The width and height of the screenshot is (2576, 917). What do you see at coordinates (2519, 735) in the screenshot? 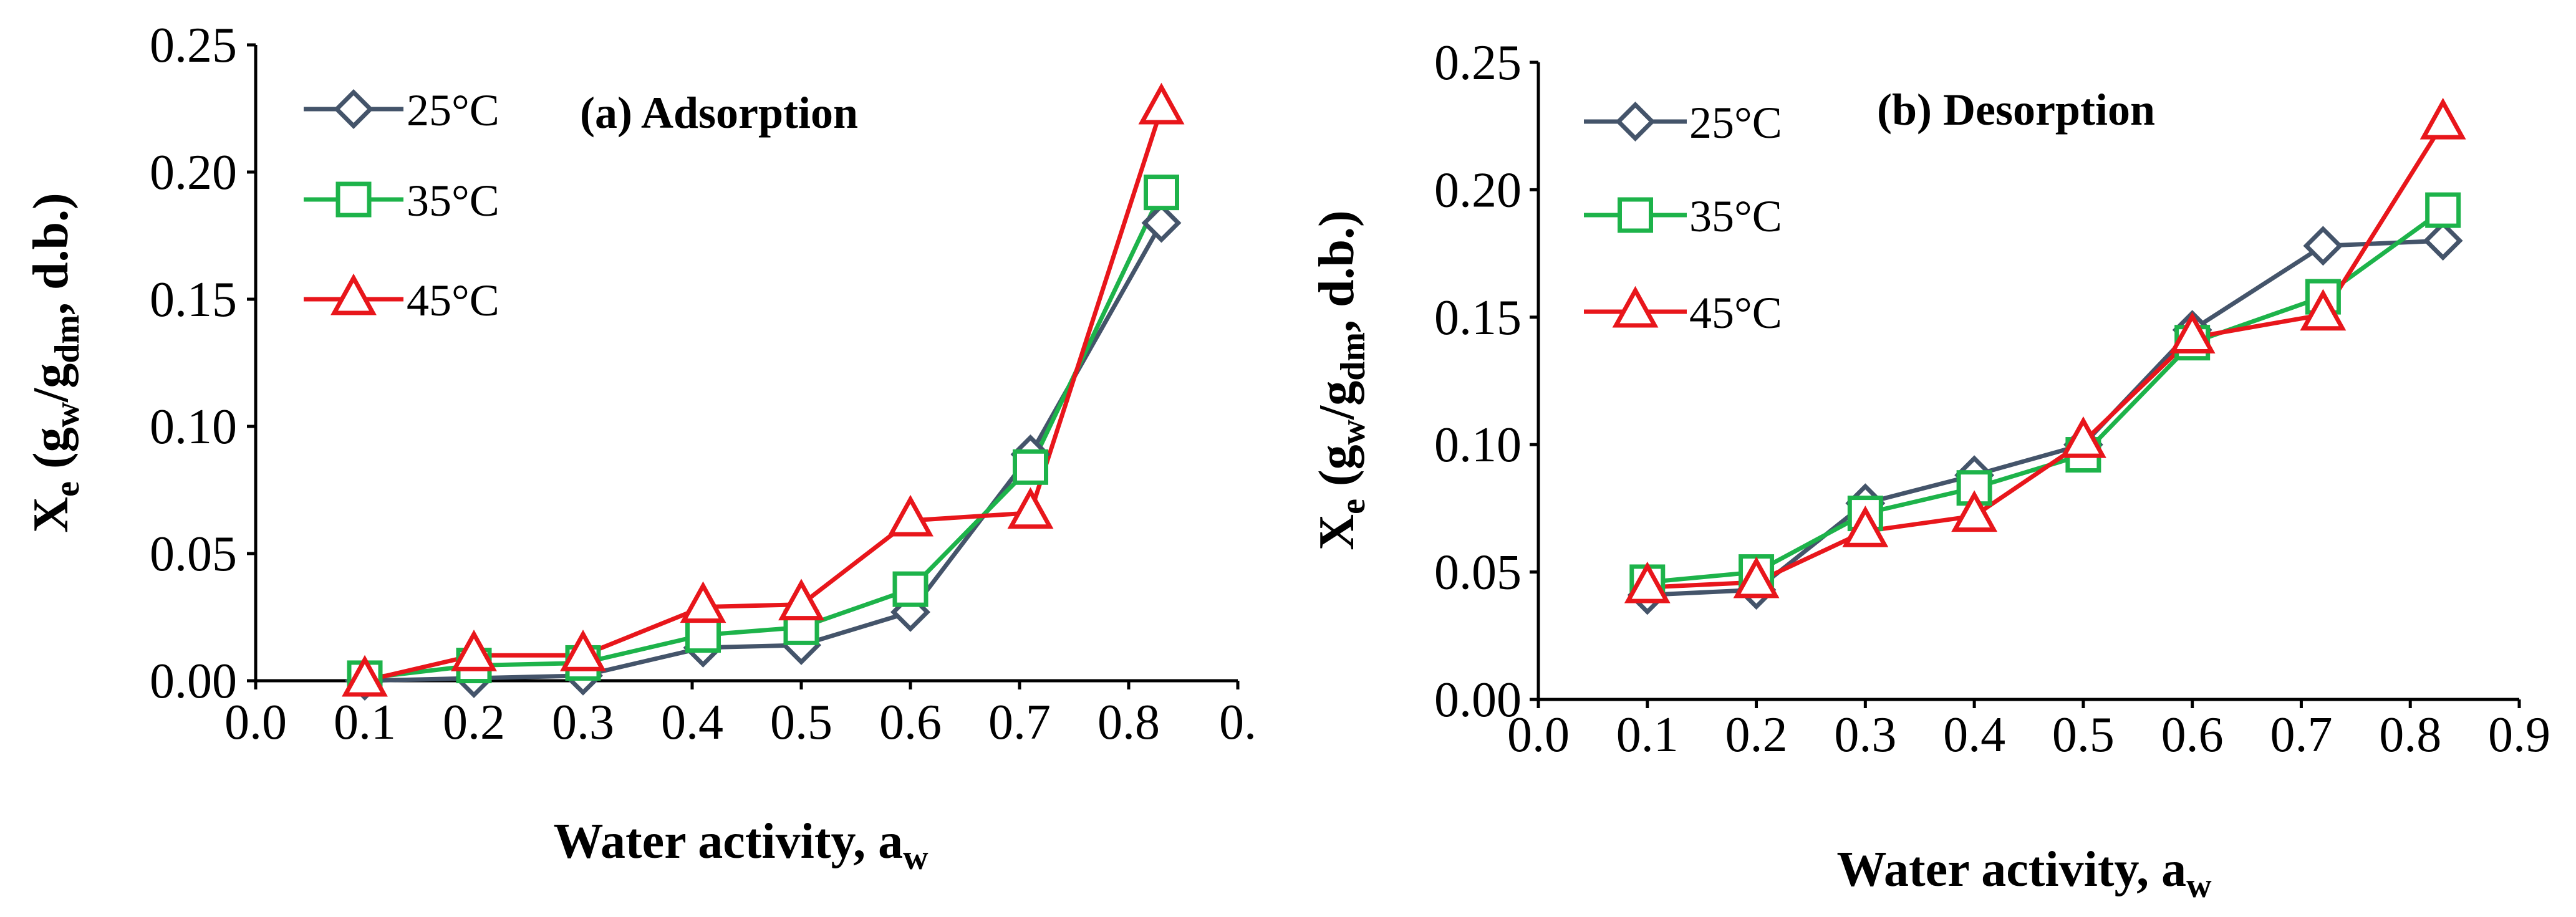
I see `x-tick-label: 0.9` at bounding box center [2519, 735].